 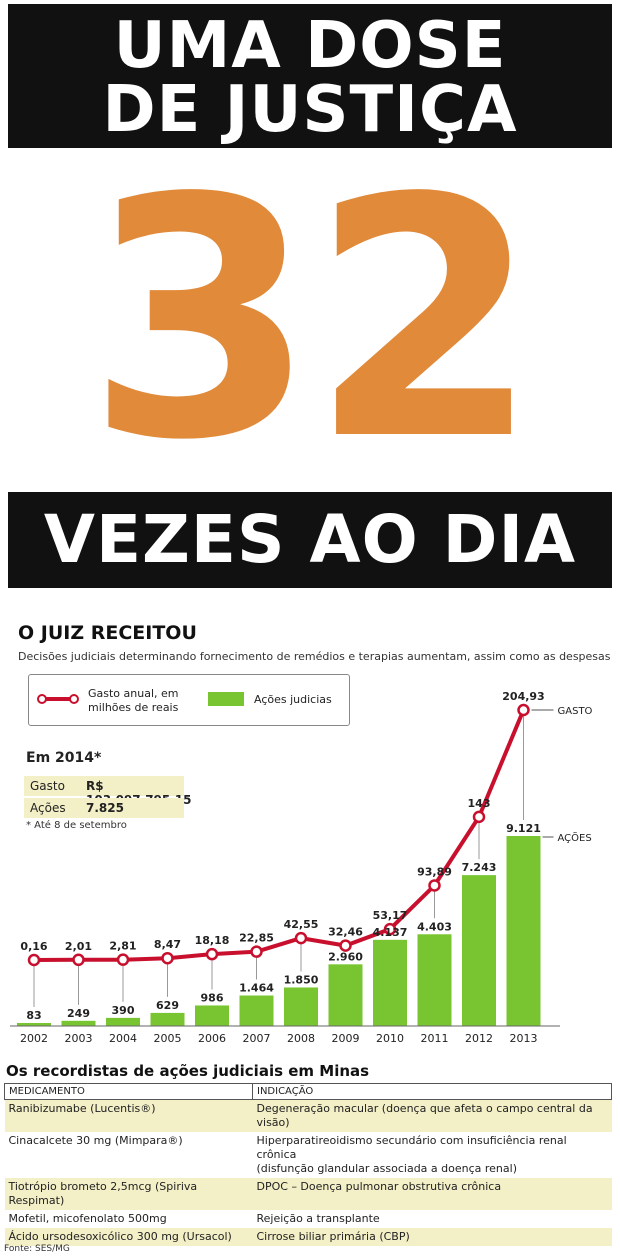 What do you see at coordinates (123, 1021) in the screenshot?
I see `bar-2004` at bounding box center [123, 1021].